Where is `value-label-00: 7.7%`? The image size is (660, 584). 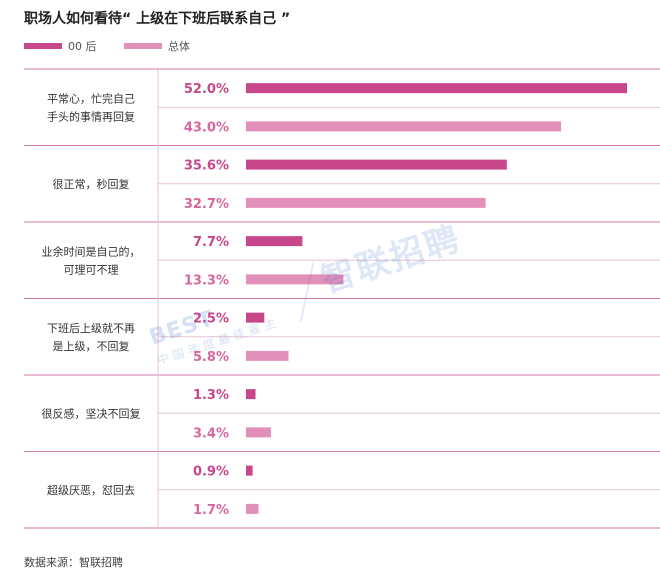 value-label-00: 7.7% is located at coordinates (211, 242).